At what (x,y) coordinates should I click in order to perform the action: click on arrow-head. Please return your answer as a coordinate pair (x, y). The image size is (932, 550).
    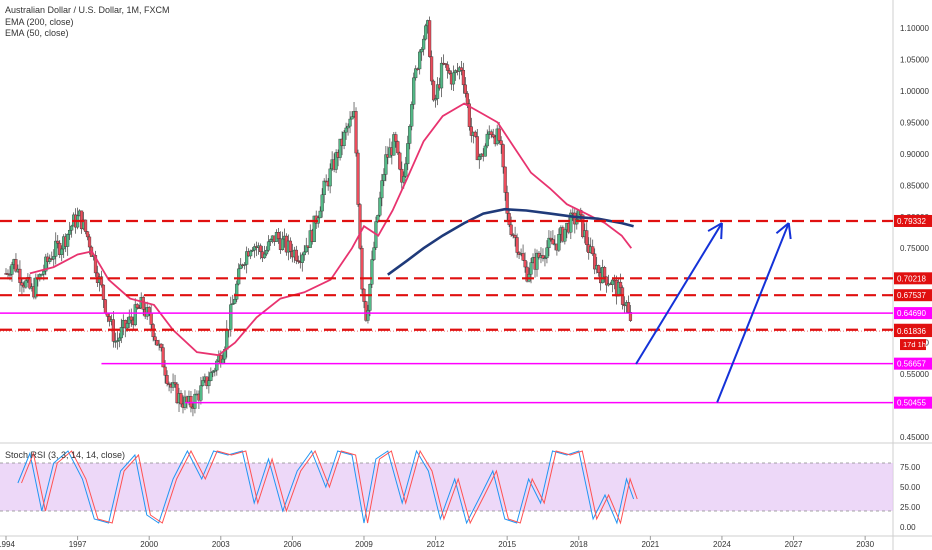
    Looking at the image, I should click on (789, 231).